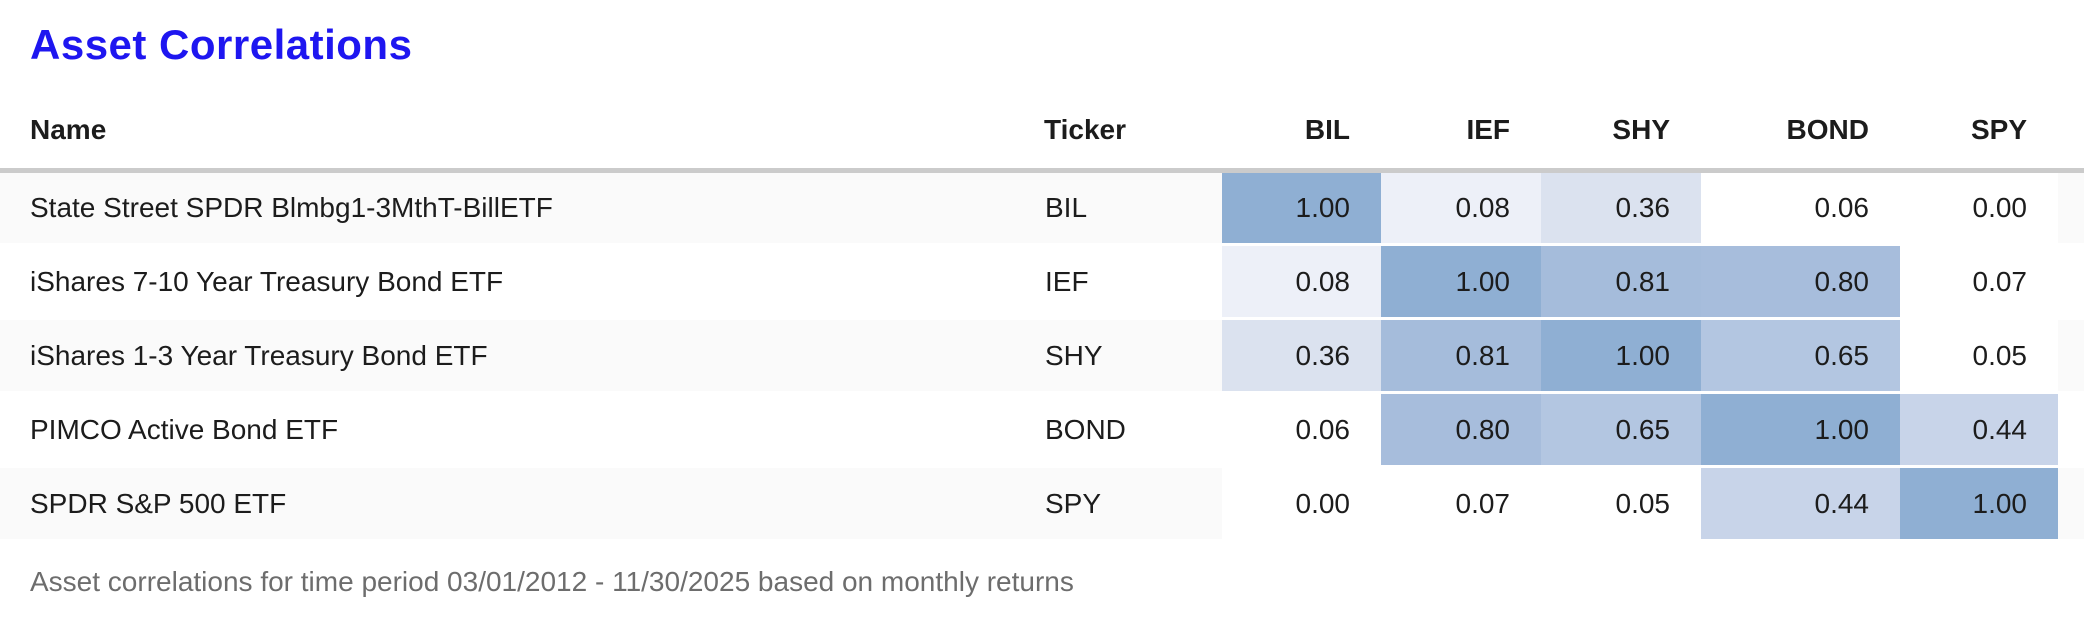 The image size is (2084, 638). Describe the element at coordinates (1800, 136) in the screenshot. I see `column-header-bond: BOND` at that location.